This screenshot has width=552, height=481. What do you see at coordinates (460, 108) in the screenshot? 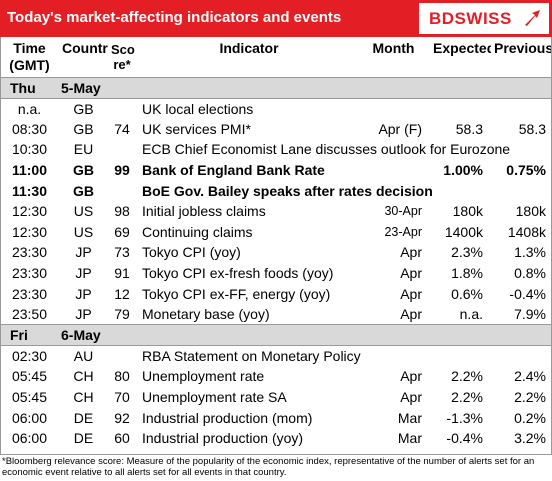
I see `cell-expected` at bounding box center [460, 108].